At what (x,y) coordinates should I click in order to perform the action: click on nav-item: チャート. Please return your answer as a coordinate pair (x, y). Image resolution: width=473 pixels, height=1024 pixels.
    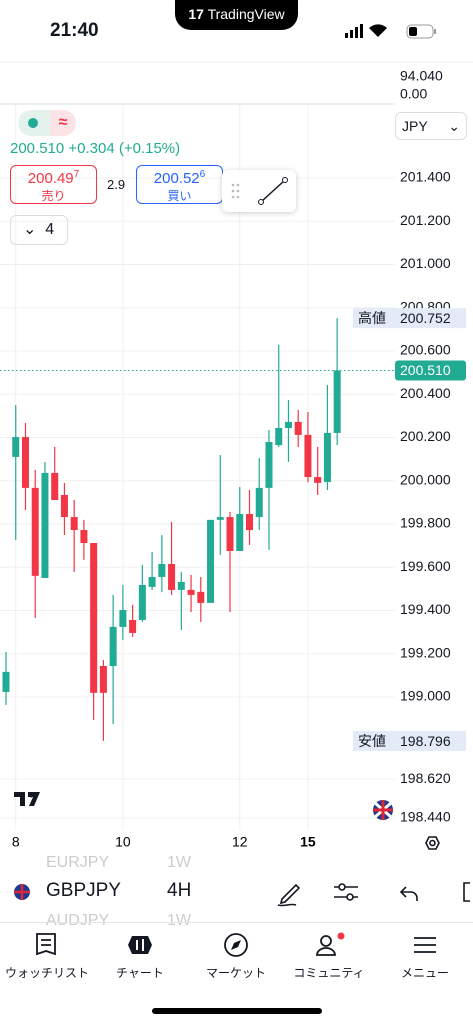
    Looking at the image, I should click on (140, 973).